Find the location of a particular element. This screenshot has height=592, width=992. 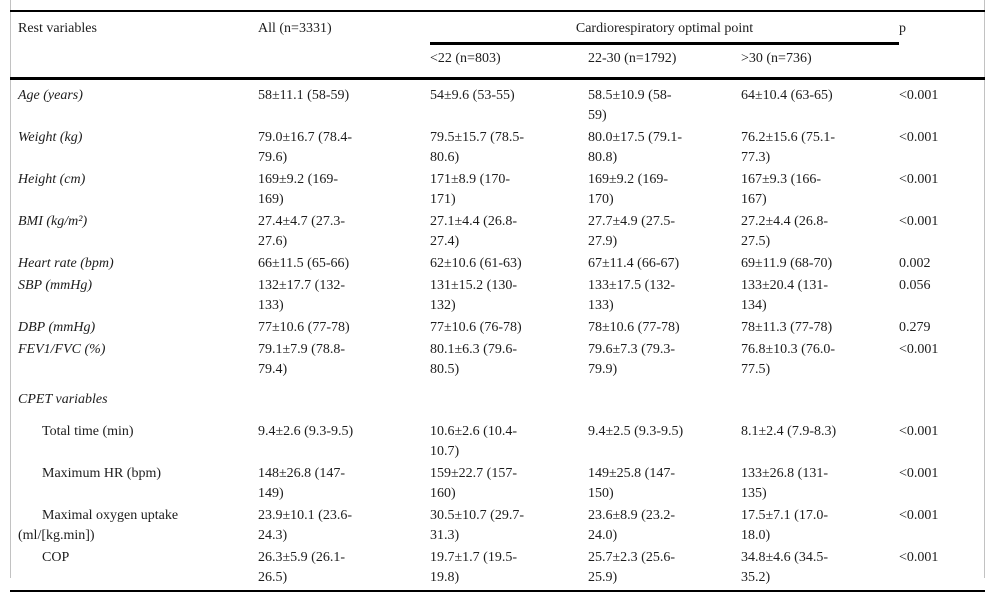

p-value-cell: 0.056 is located at coordinates (915, 285).